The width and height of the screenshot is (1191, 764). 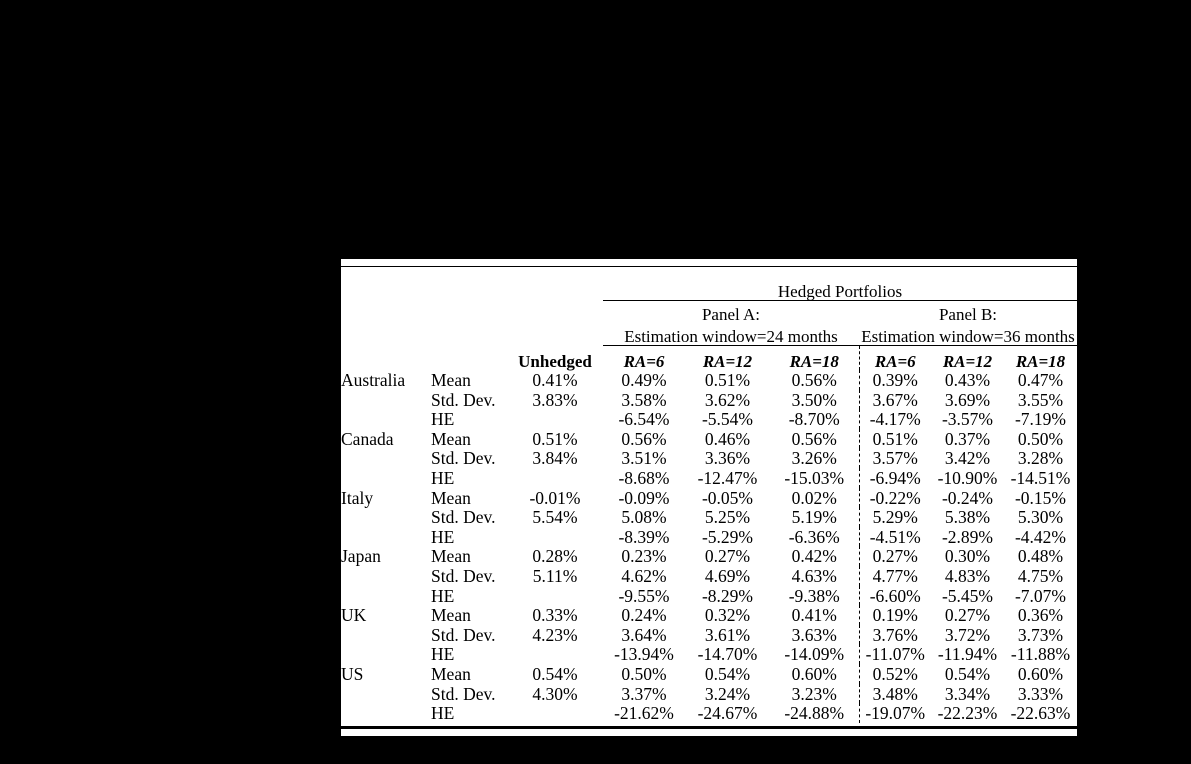 I want to click on panel-a-subtitle: Estimation window=24 months, so click(x=731, y=334).